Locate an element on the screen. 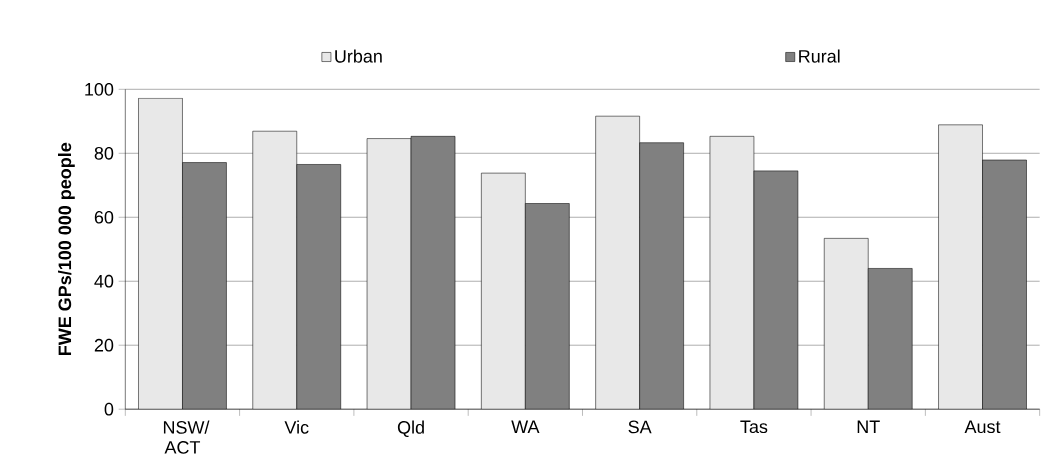 The image size is (1053, 462). x-tick-label: Tas is located at coordinates (754, 427).